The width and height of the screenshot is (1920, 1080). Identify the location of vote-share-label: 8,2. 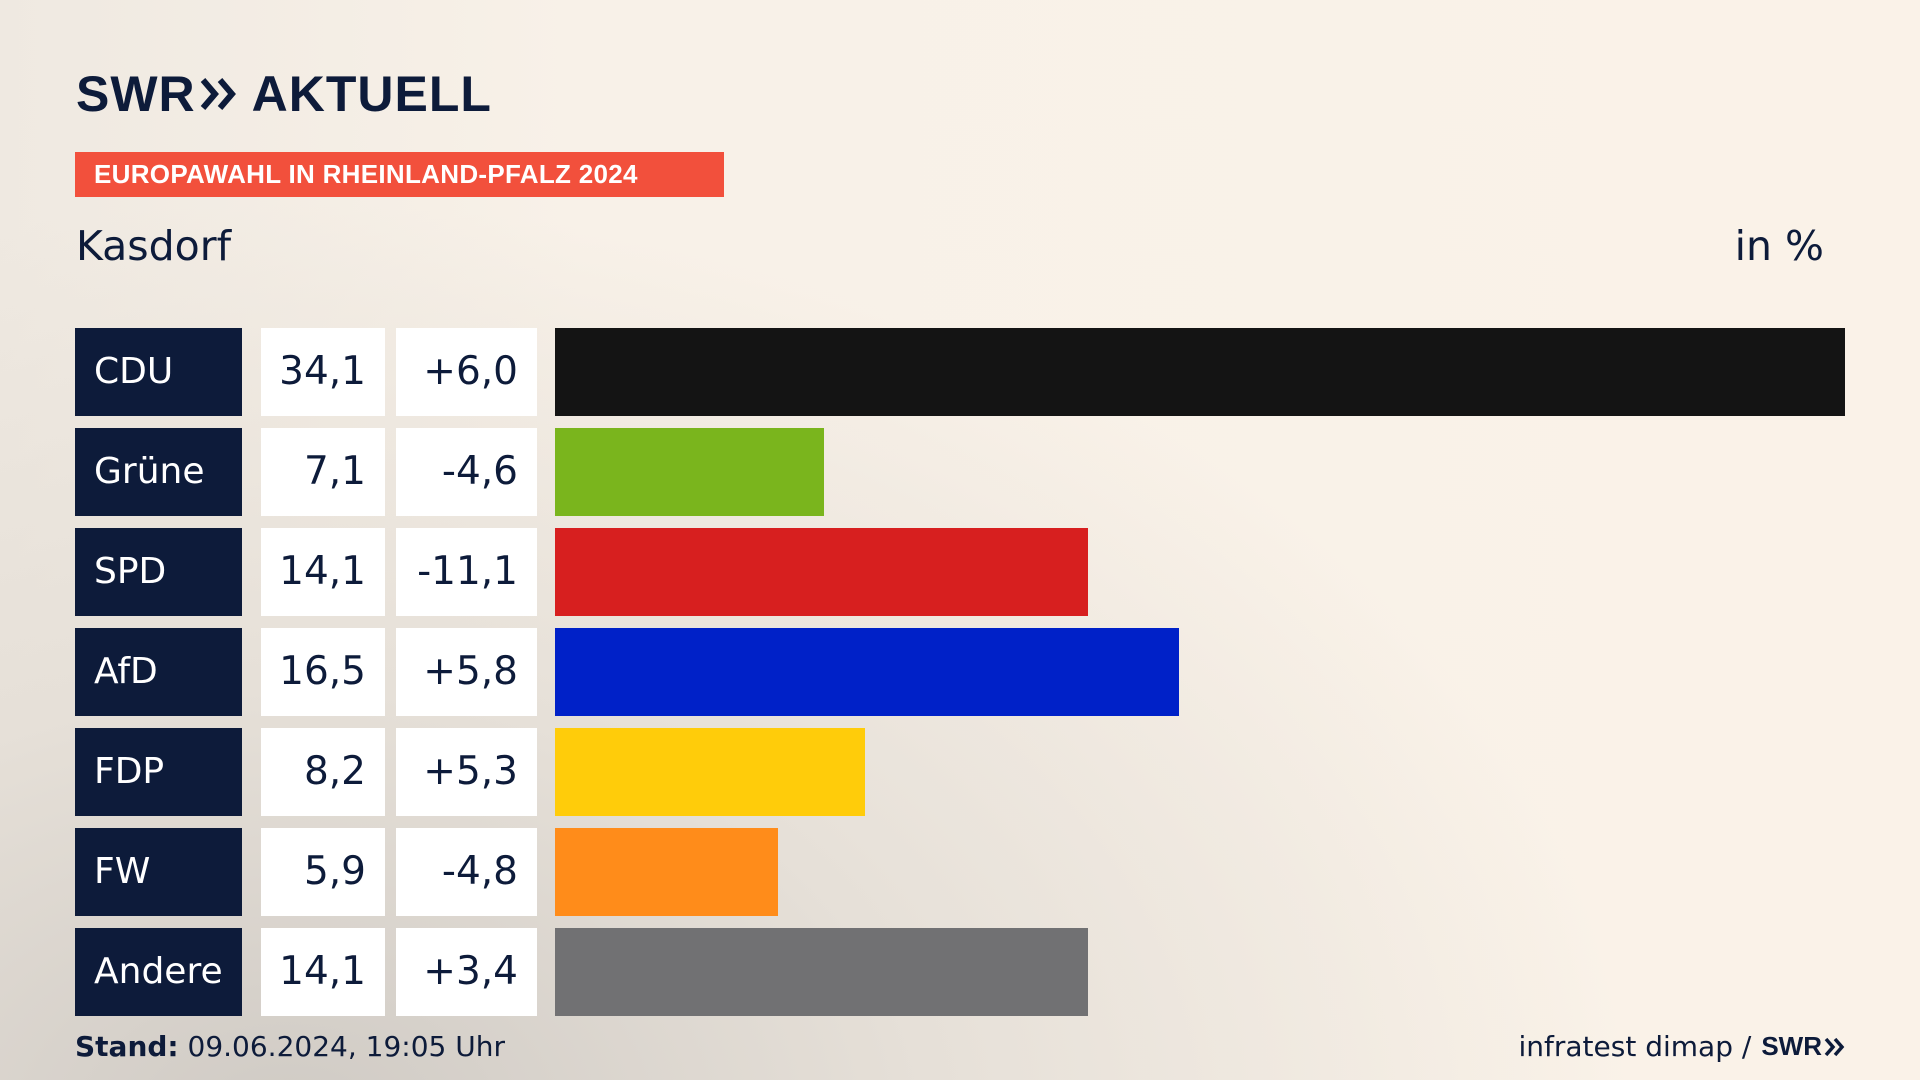
(323, 772).